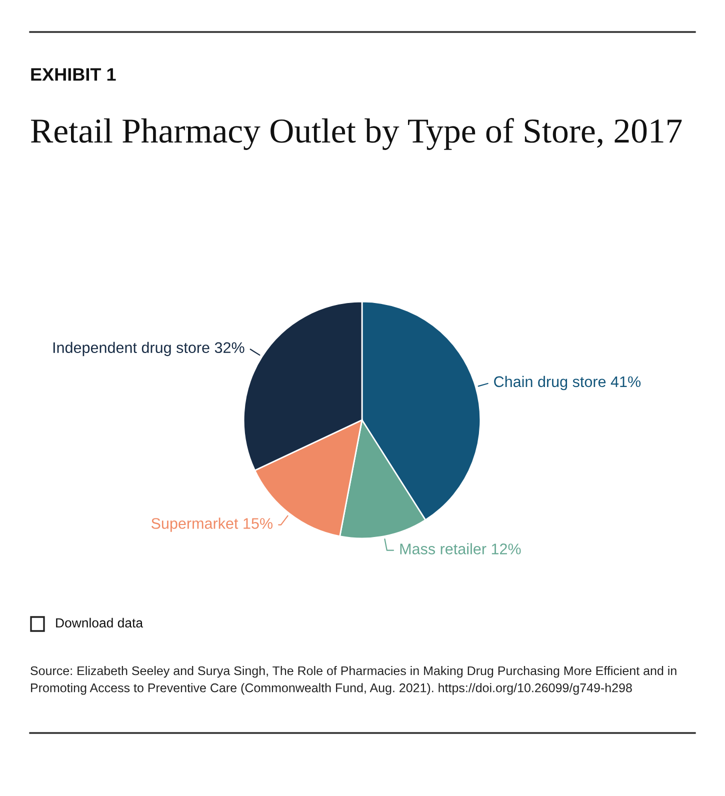 This screenshot has height=796, width=725. Describe the element at coordinates (212, 525) in the screenshot. I see `slice-label: Supermarket 15%` at that location.